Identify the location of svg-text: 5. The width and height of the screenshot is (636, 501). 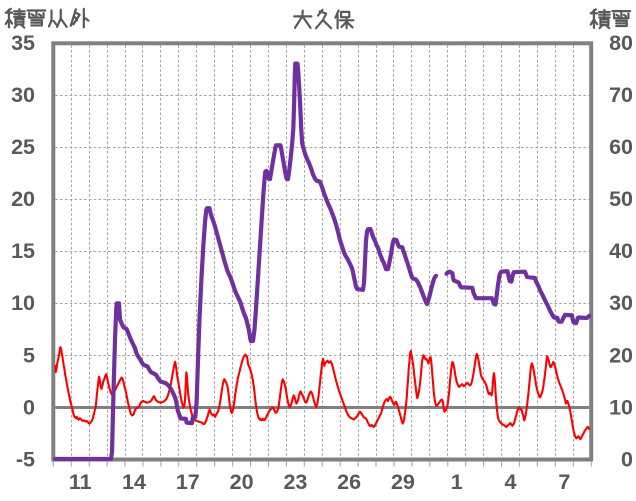
(29, 355).